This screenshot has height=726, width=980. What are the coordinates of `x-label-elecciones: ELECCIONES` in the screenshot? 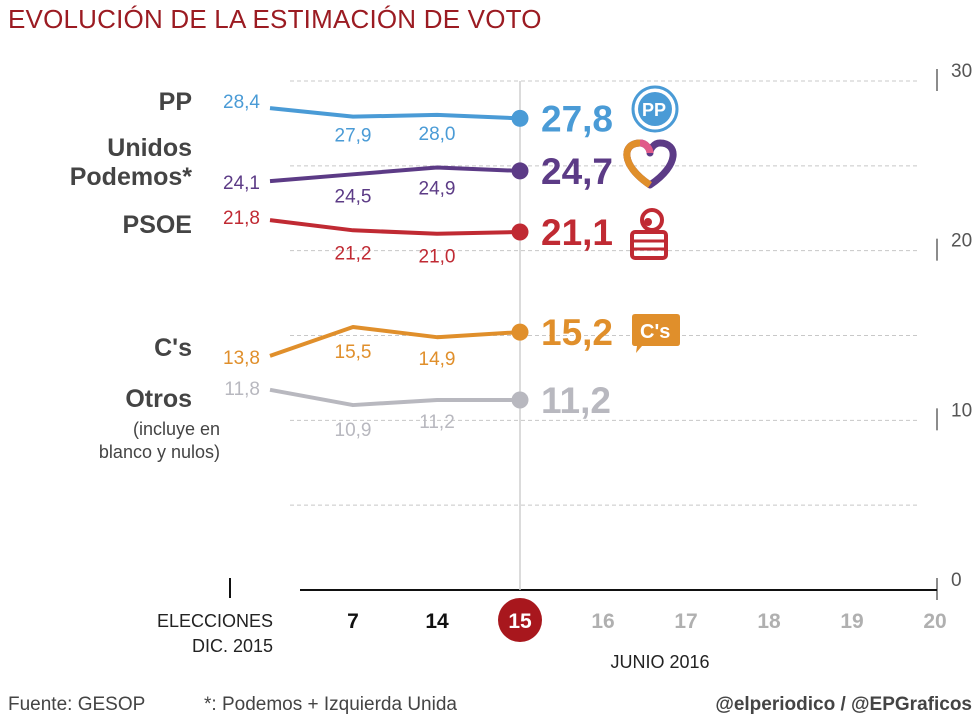 It's located at (215, 621).